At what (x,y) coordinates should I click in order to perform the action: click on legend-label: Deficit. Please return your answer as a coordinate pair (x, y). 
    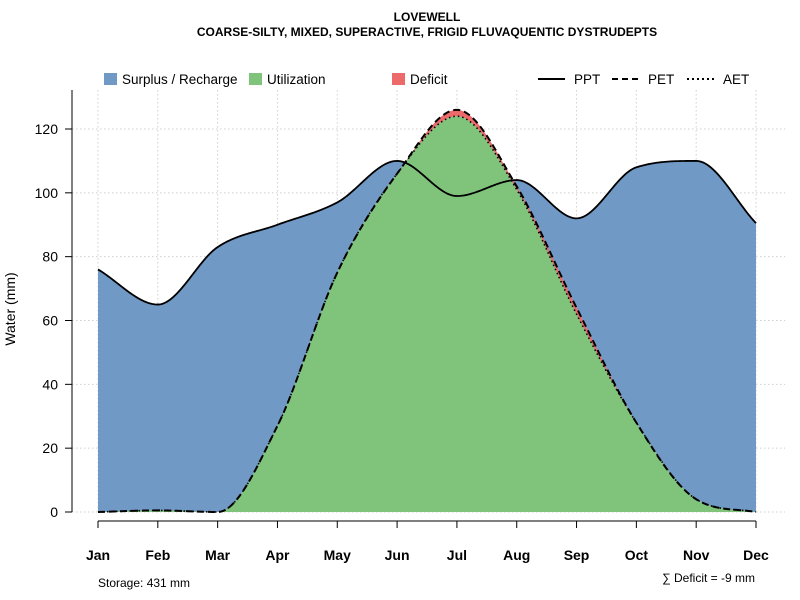
    Looking at the image, I should click on (429, 79).